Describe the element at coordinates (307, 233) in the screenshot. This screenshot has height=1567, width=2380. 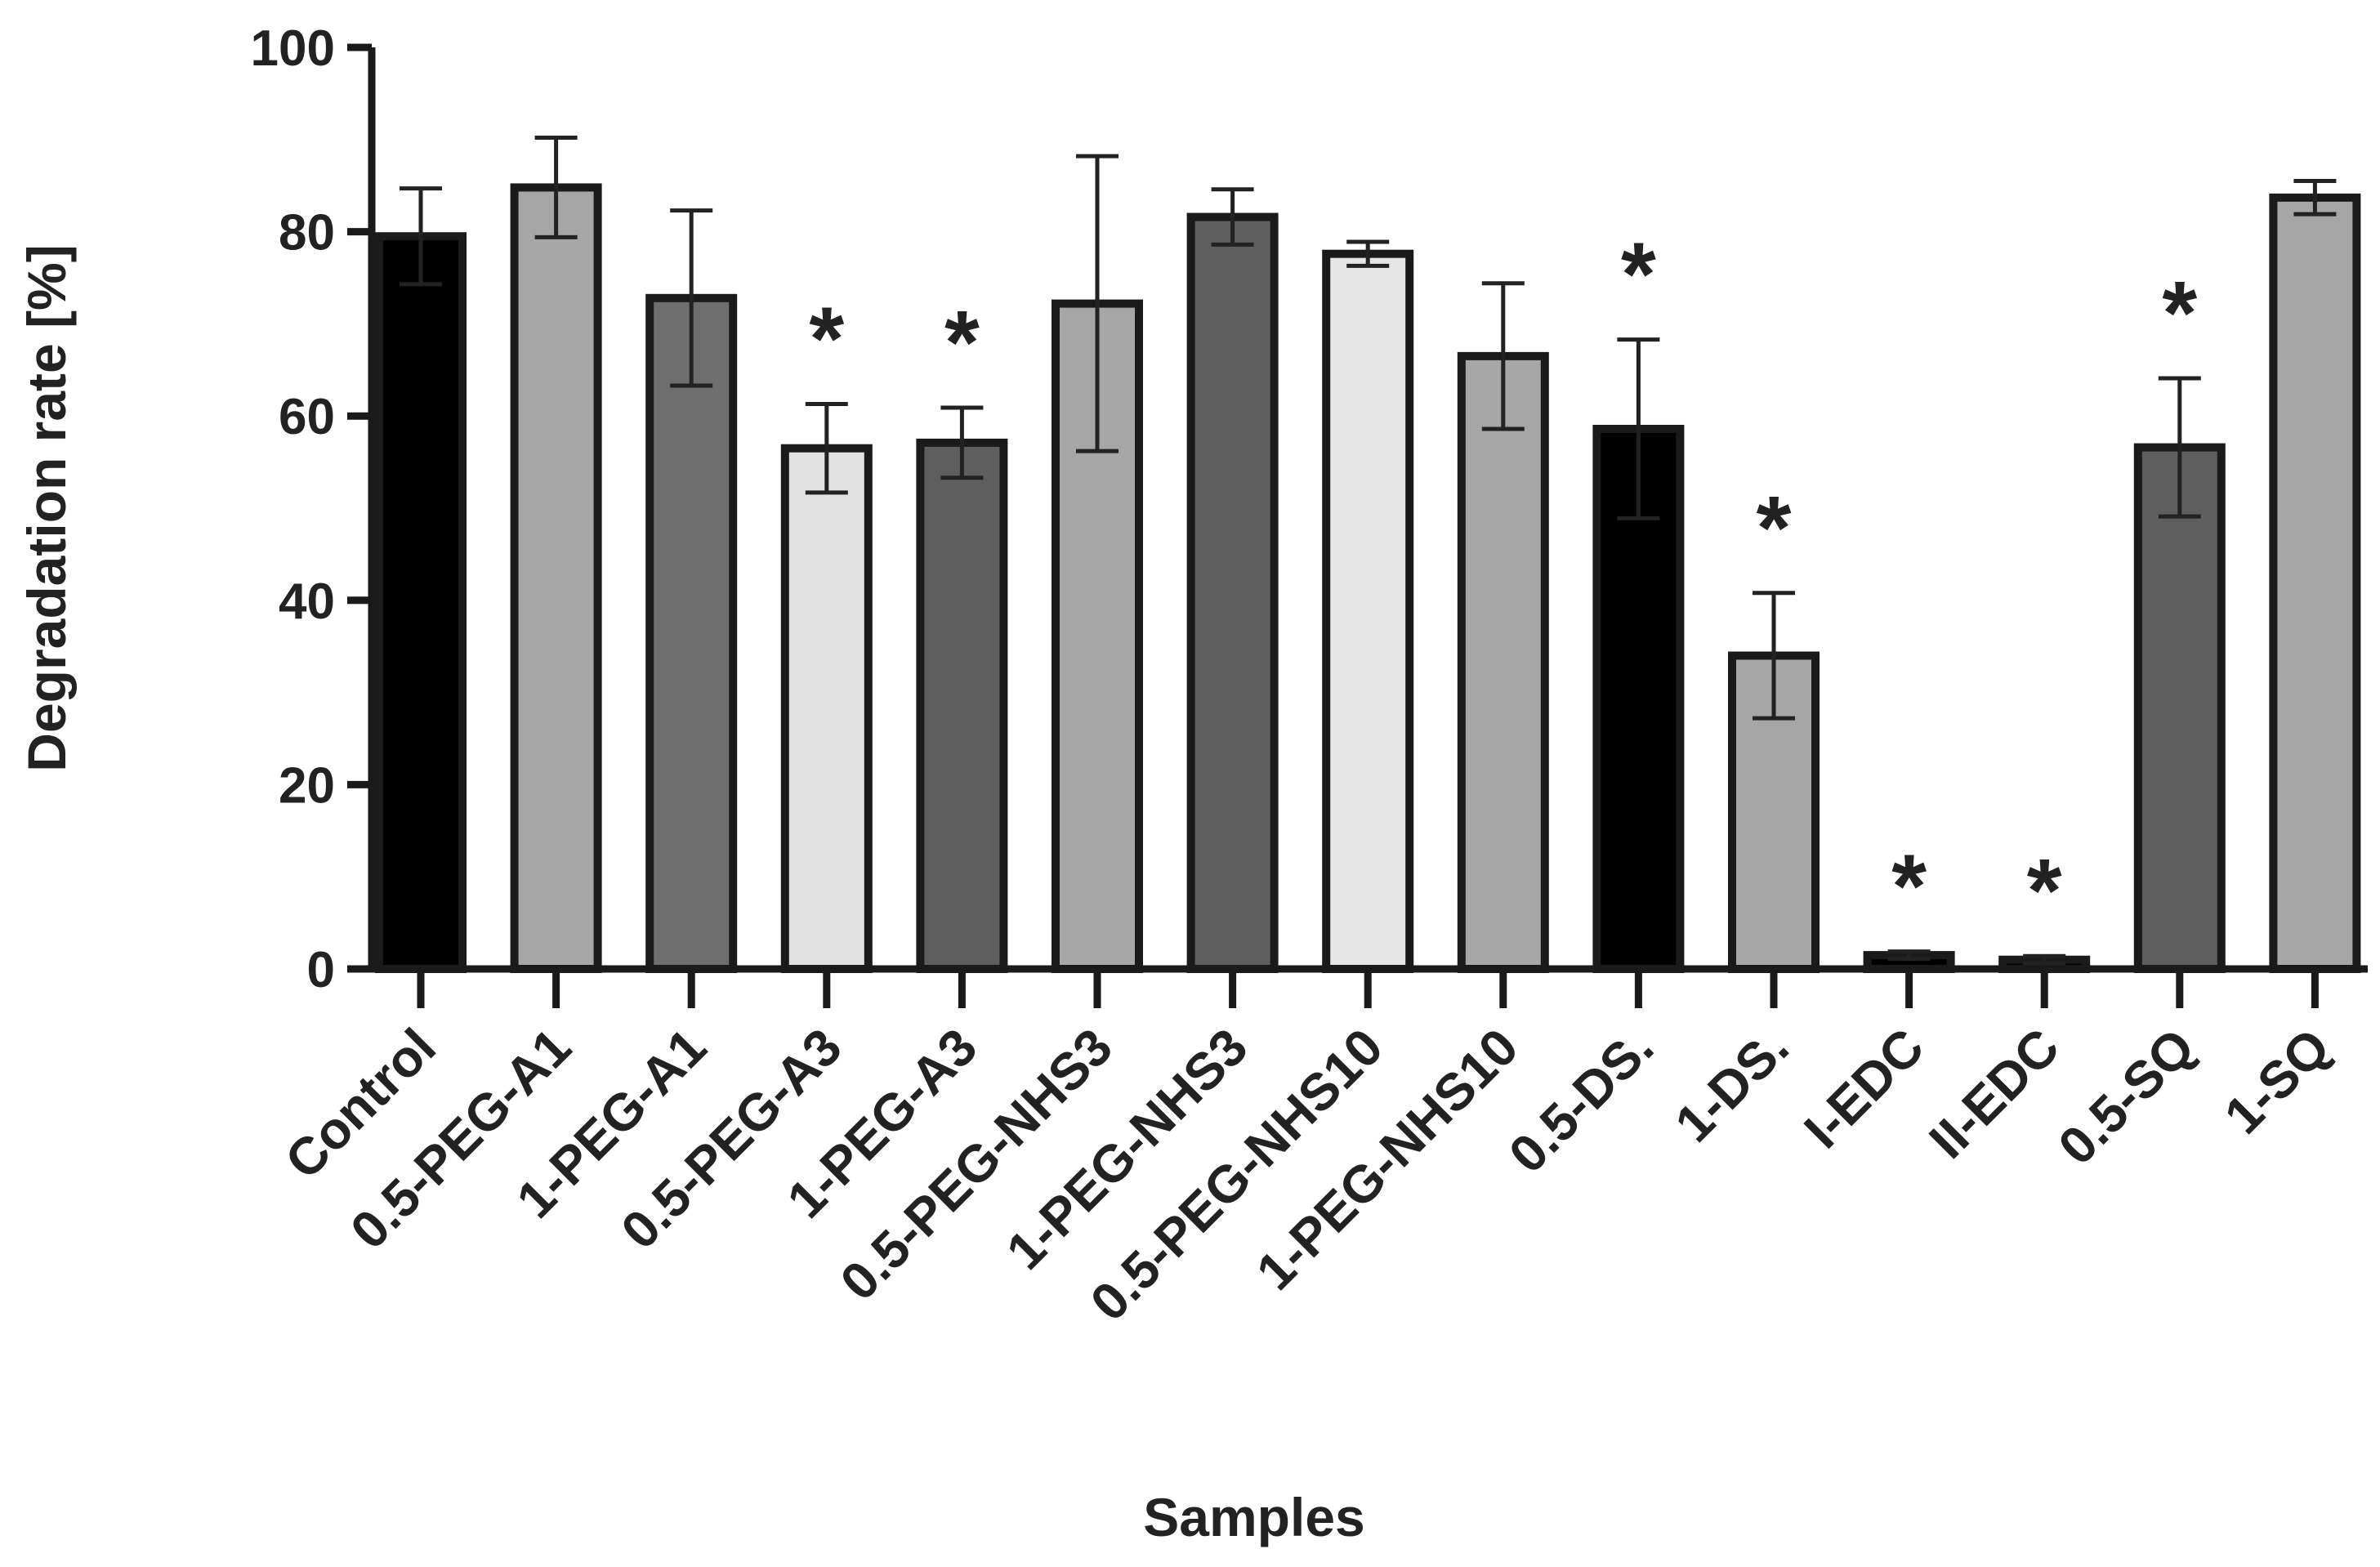
I see `y-tick-label: 80` at that location.